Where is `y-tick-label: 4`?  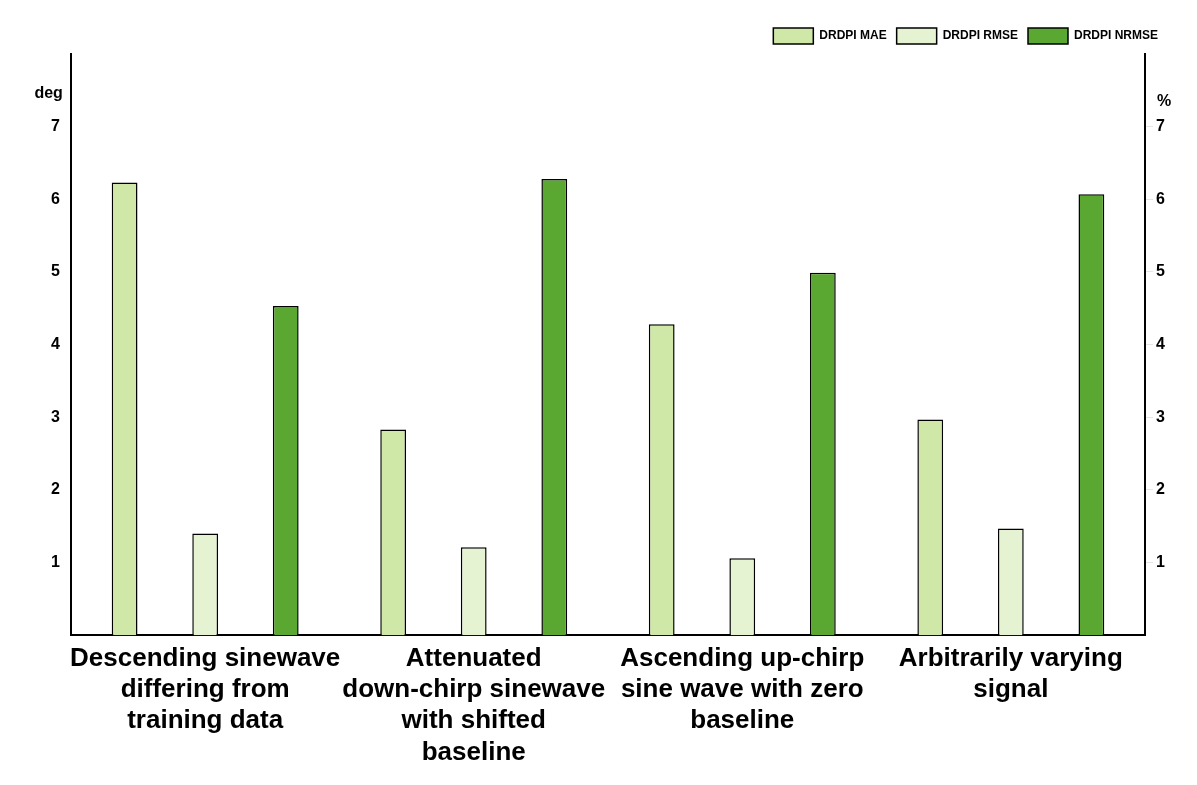
y-tick-label: 4 is located at coordinates (55, 344).